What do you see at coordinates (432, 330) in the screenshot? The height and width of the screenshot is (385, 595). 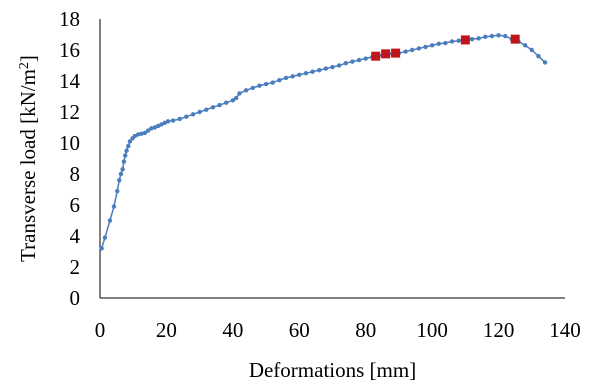 I see `x-tick-label: 100` at bounding box center [432, 330].